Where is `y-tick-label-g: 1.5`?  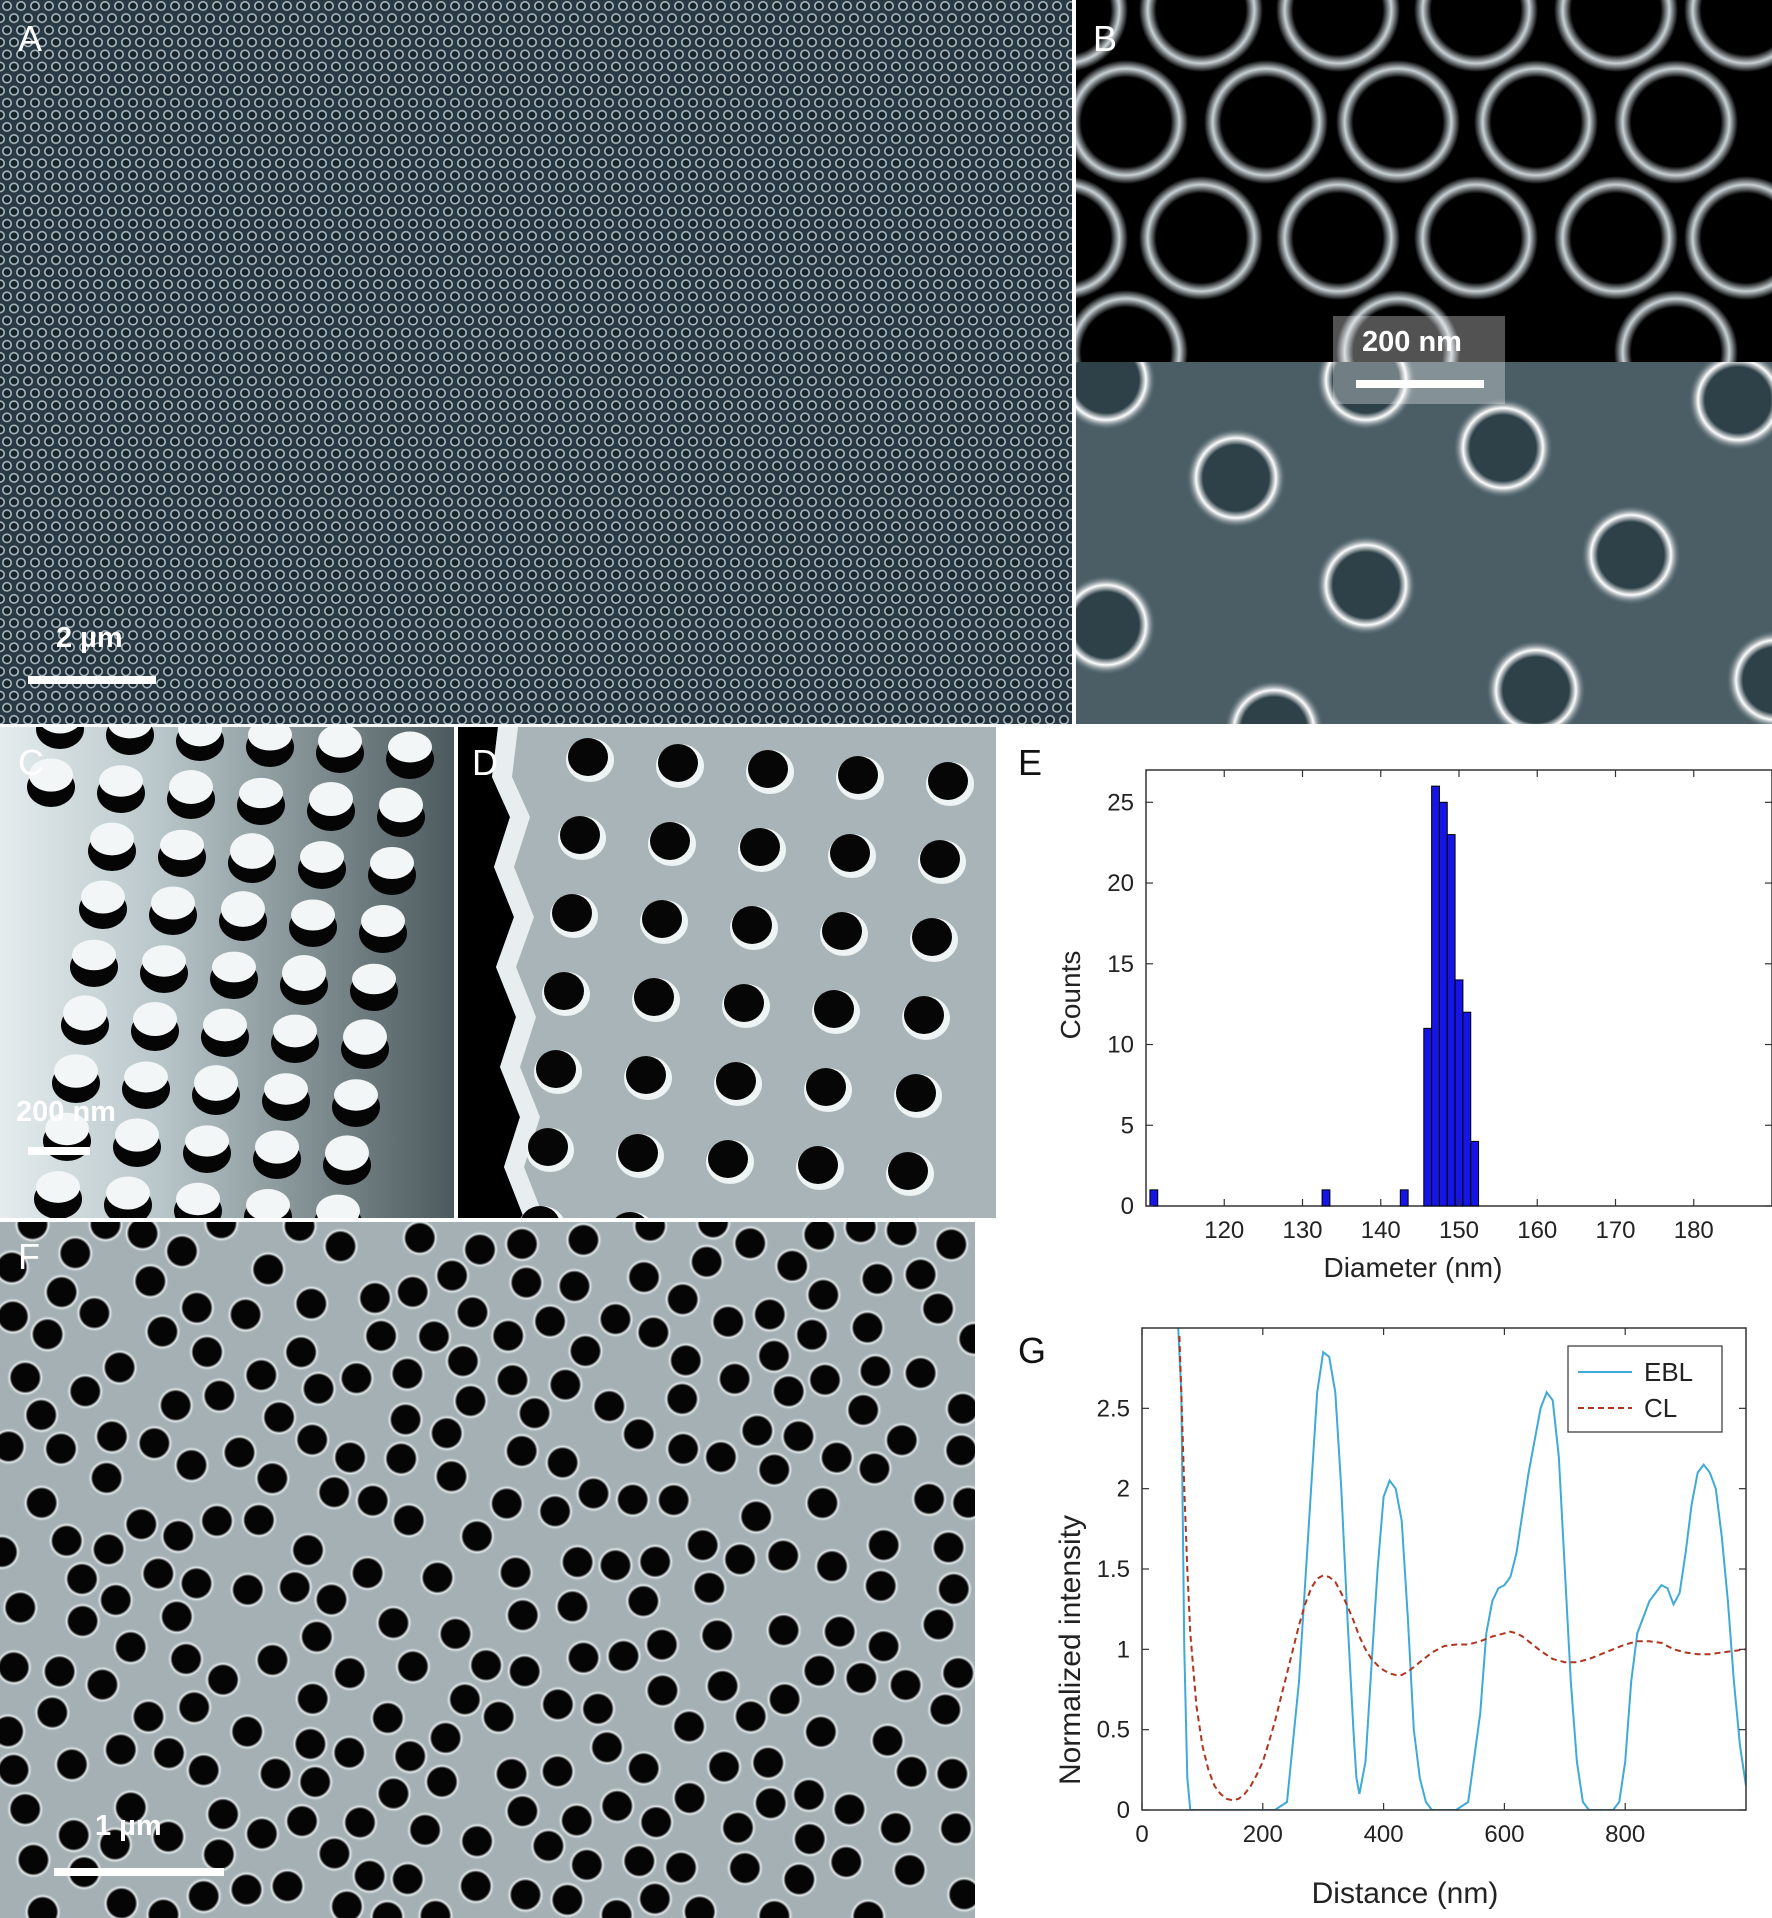
y-tick-label-g: 1.5 is located at coordinates (1113, 1569).